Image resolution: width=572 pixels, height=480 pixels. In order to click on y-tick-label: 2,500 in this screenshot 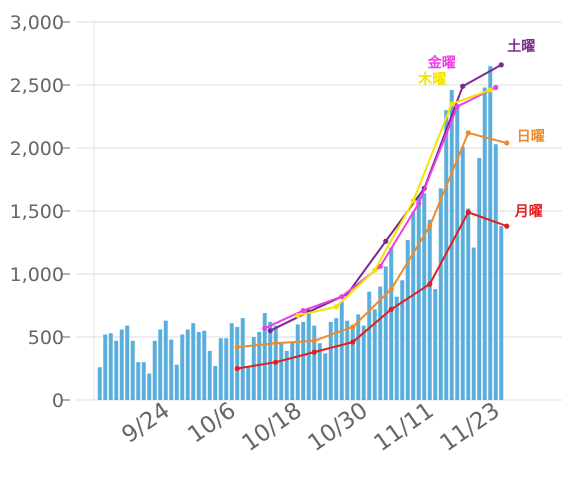, I will do `click(37, 86)`.